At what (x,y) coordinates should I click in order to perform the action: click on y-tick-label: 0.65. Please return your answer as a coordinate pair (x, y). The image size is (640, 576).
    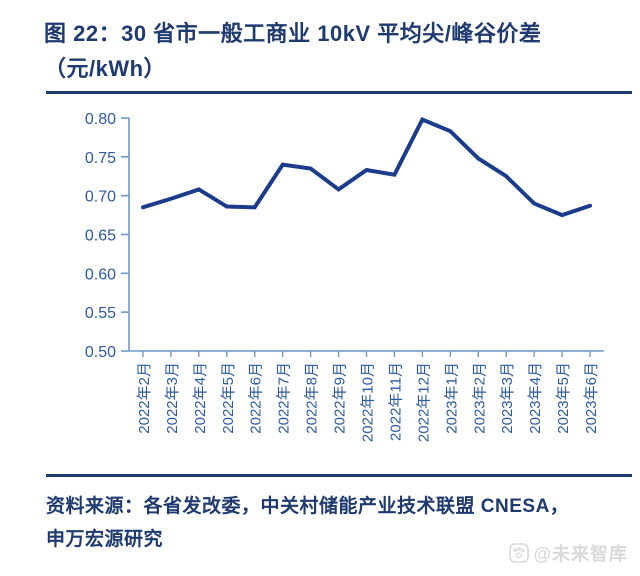
    Looking at the image, I should click on (100, 236).